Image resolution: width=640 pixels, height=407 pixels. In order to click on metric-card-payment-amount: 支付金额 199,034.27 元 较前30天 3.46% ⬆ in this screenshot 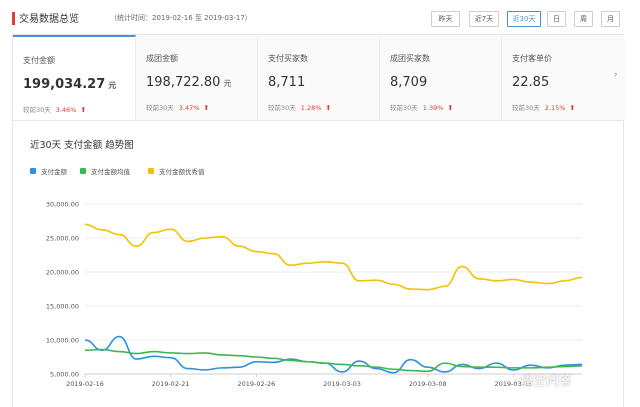, I will do `click(74, 78)`.